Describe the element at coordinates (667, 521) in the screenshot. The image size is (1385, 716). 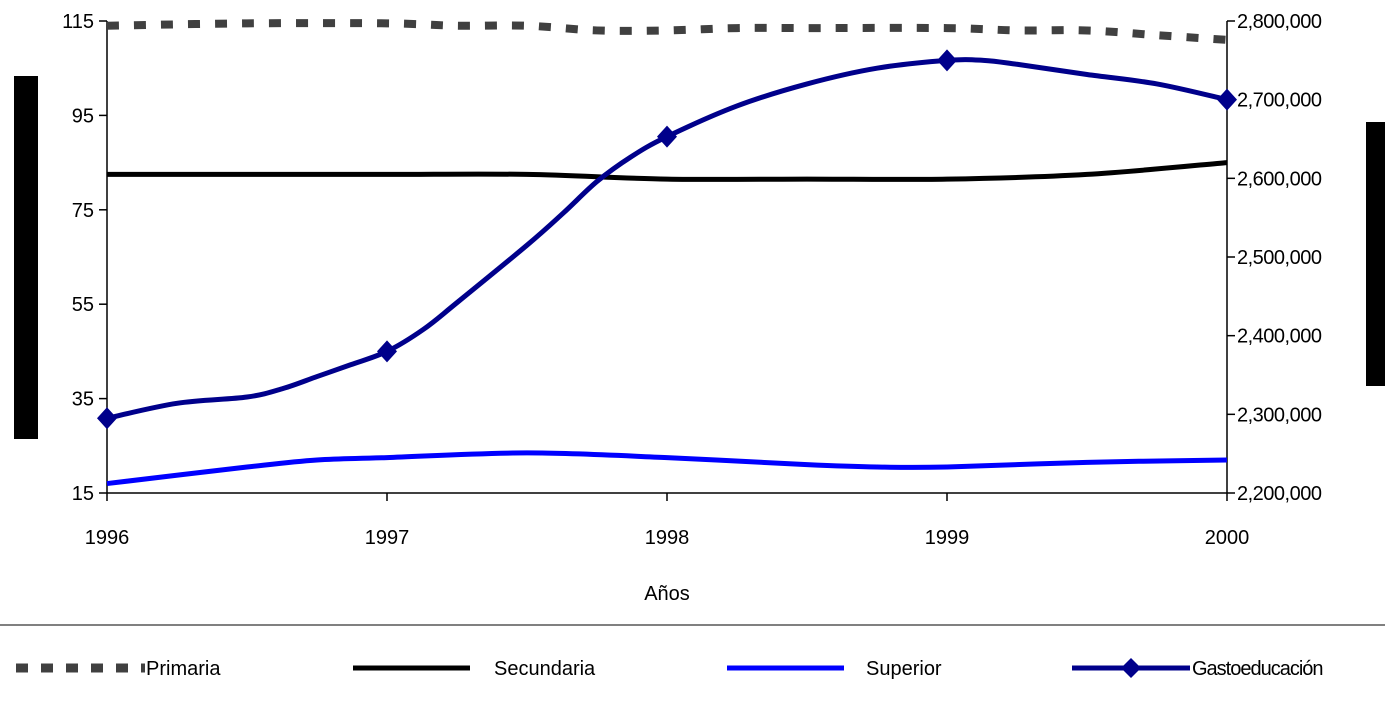
I see `x-ticks: 1996 1997 1998 1999 2000` at that location.